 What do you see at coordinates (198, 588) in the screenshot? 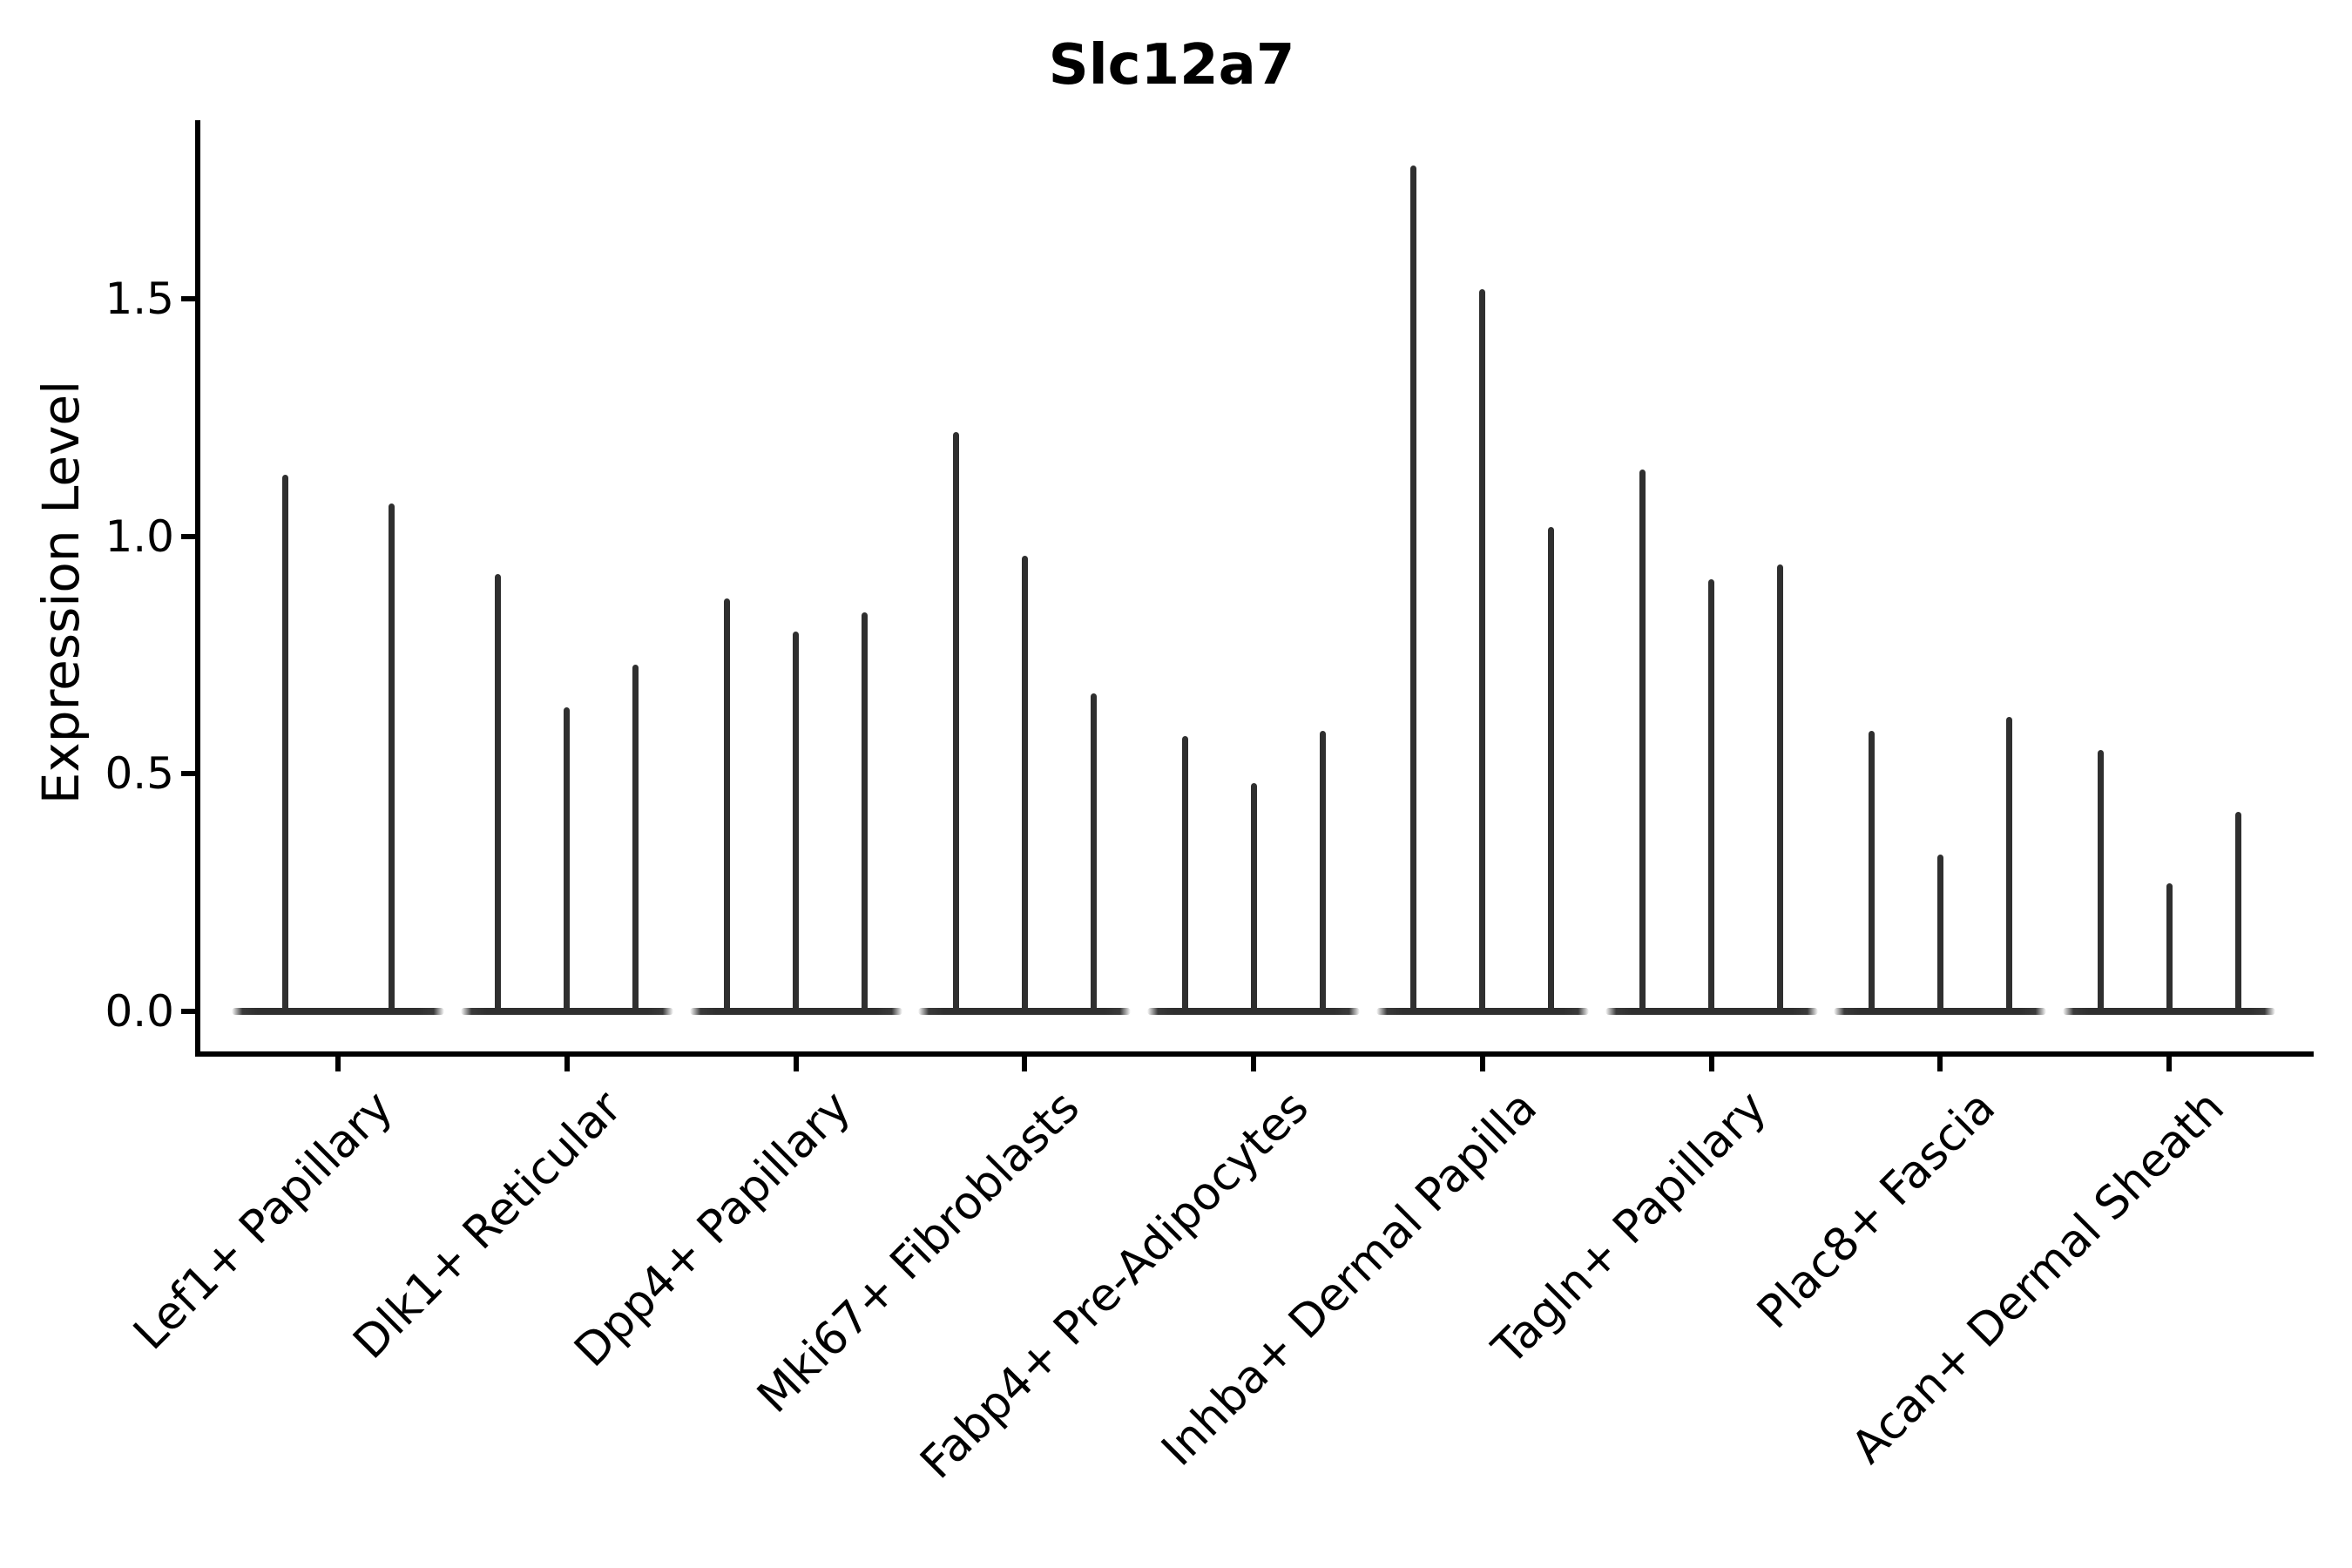
I see `y-axis-spine` at bounding box center [198, 588].